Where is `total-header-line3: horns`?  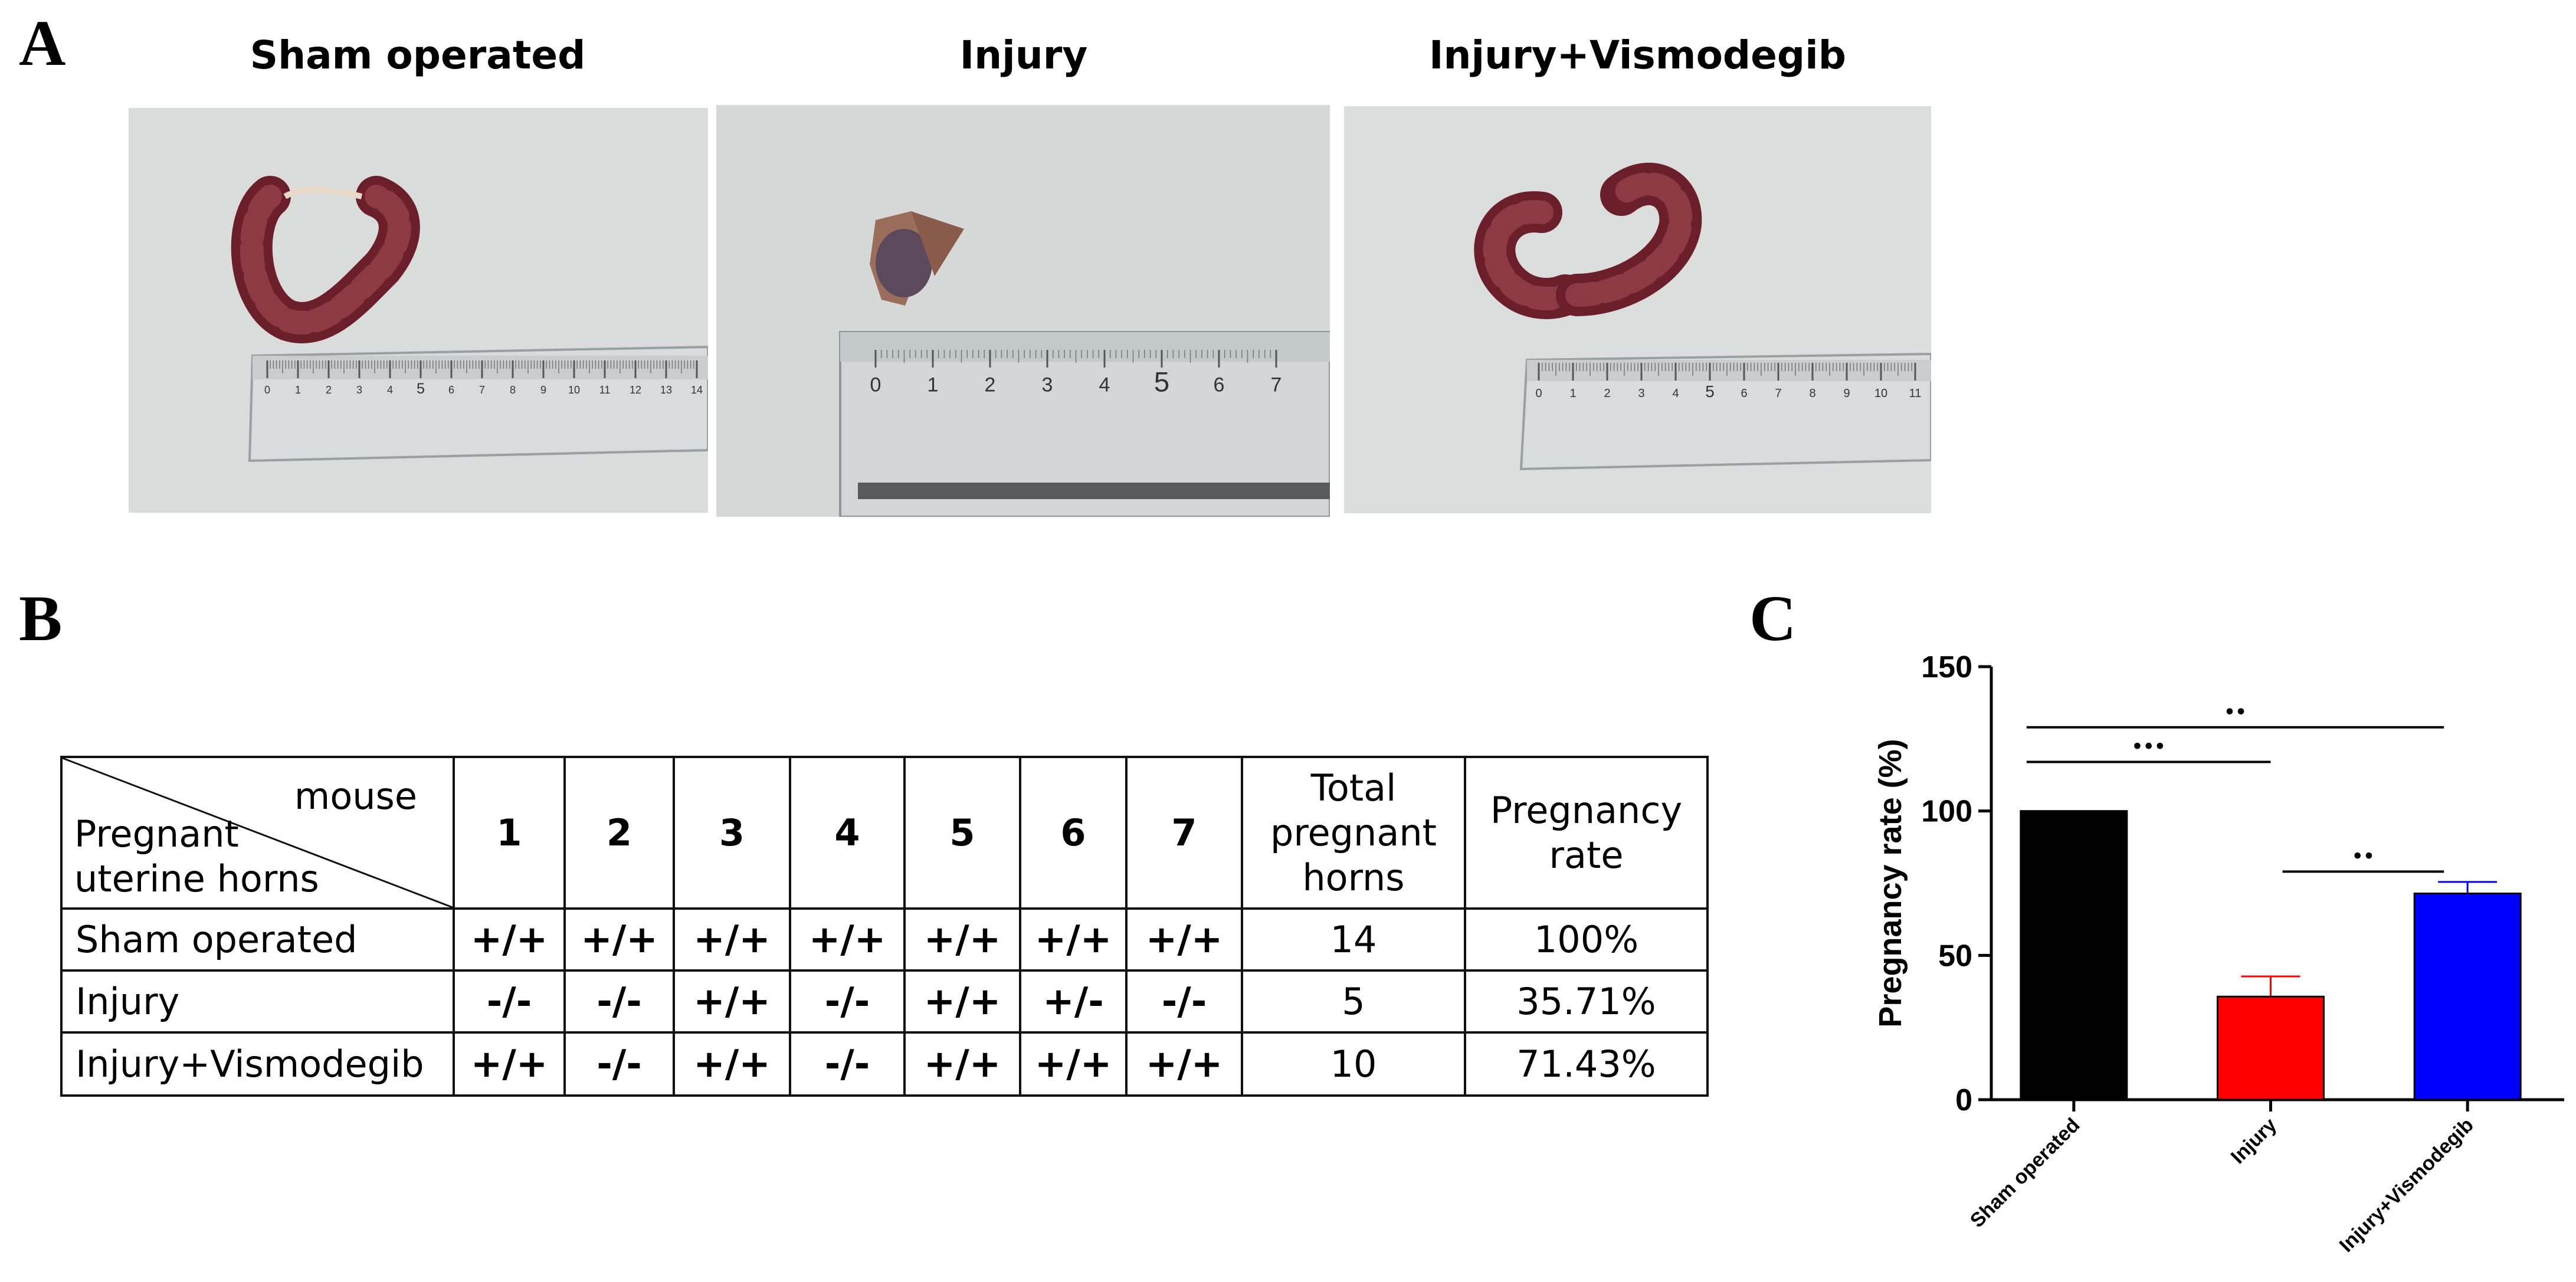 total-header-line3: horns is located at coordinates (1353, 877).